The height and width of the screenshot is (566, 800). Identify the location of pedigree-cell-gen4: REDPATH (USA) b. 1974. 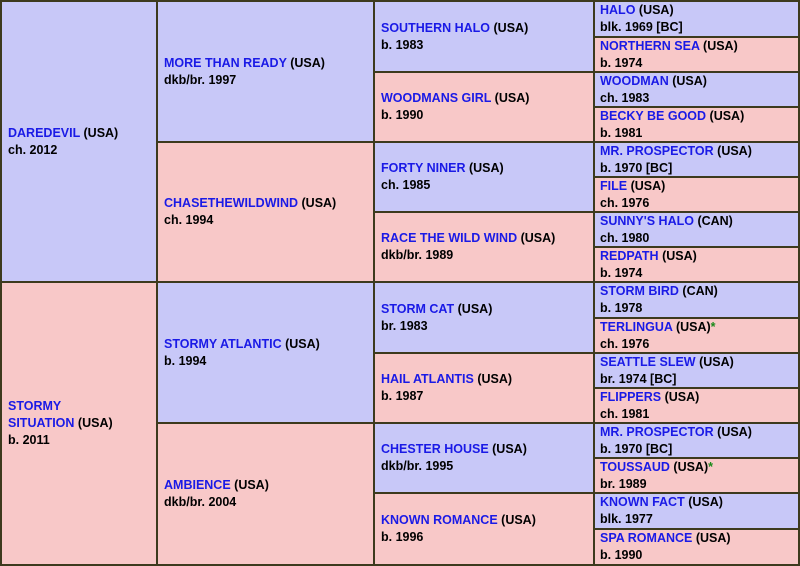
(696, 264).